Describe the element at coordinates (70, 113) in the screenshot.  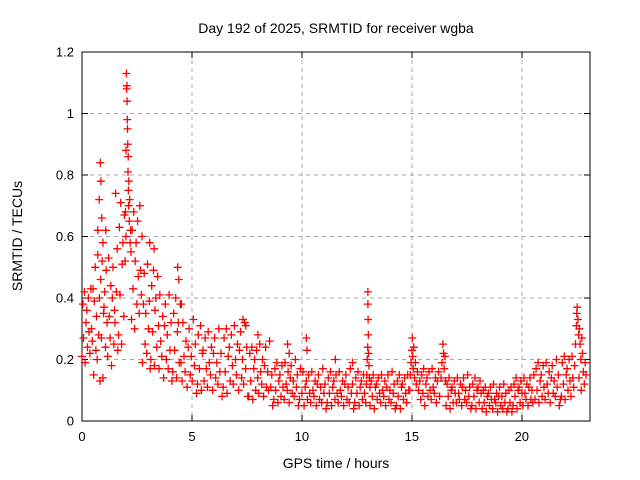
I see `y-tick-label: 1` at that location.